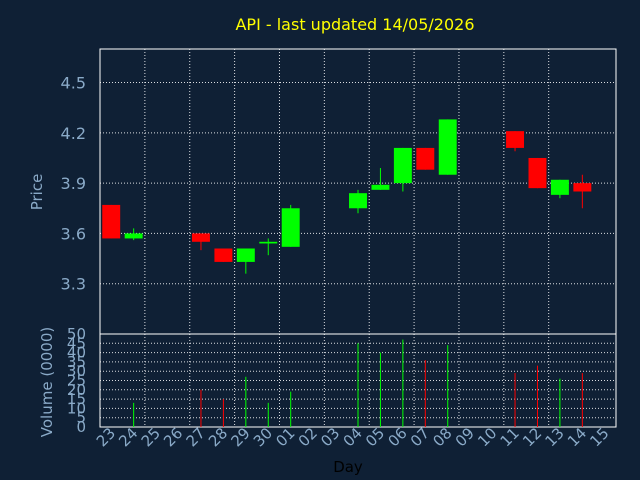 This screenshot has height=480, width=640. Describe the element at coordinates (76, 371) in the screenshot. I see `volume-tick-label: 30` at that location.